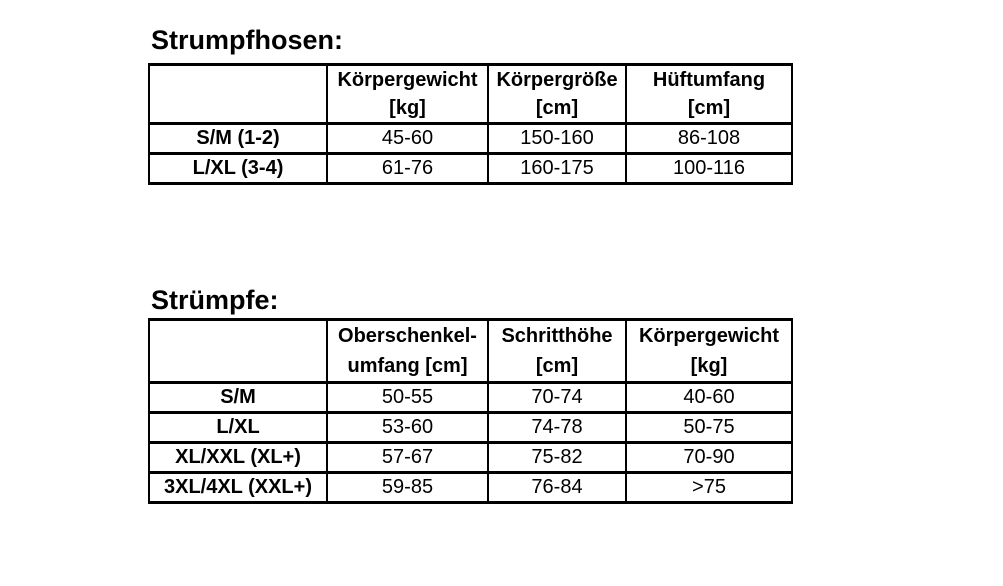 The height and width of the screenshot is (586, 1003). I want to click on row-label-cell: L/XL, so click(238, 427).